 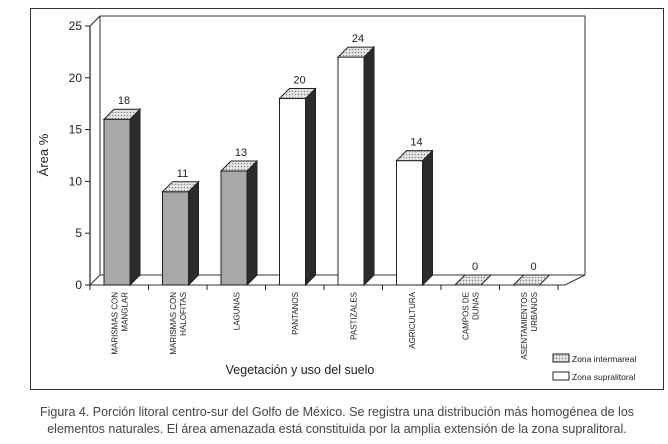 What do you see at coordinates (78, 285) in the screenshot?
I see `y-tick-label: 0` at bounding box center [78, 285].